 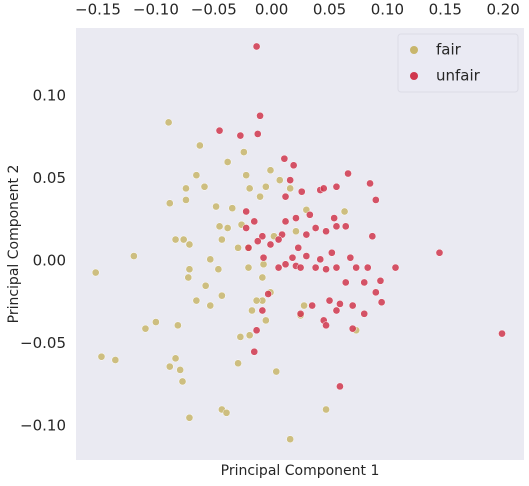 I want to click on legend-label: fair, so click(x=449, y=50).